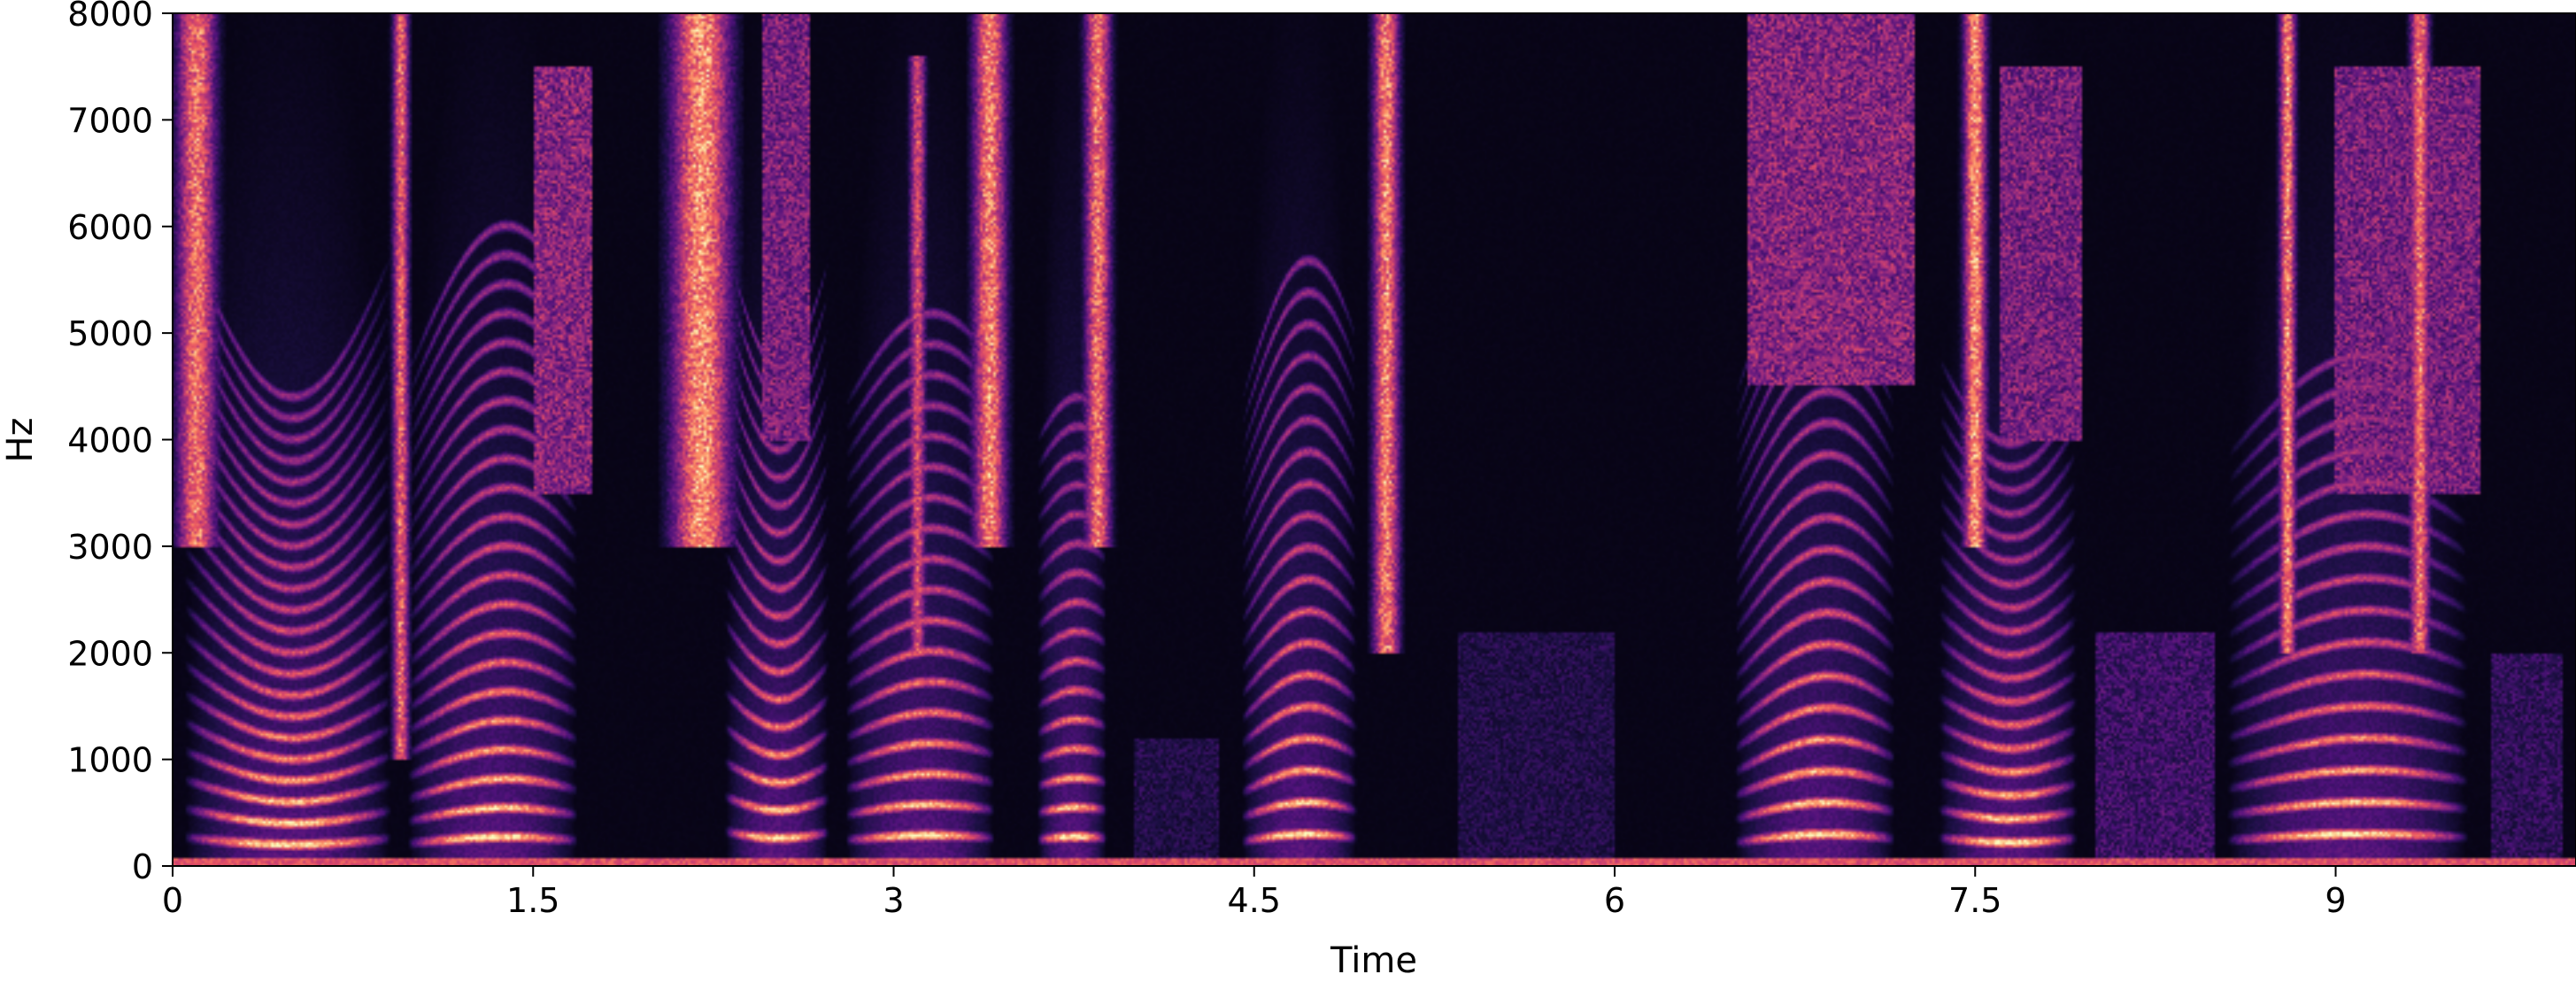 Image resolution: width=2576 pixels, height=982 pixels. I want to click on y-tick-label: 5000, so click(110, 334).